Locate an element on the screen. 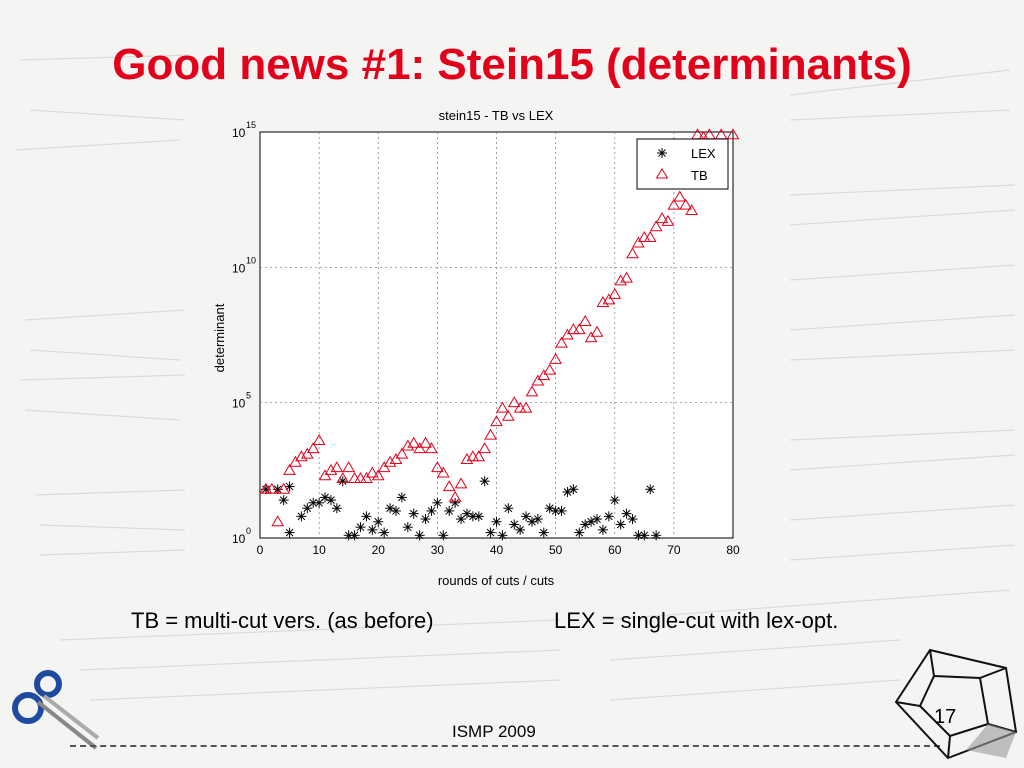 Image resolution: width=1024 pixels, height=768 pixels. legend-lex-label: LEX is located at coordinates (703, 153).